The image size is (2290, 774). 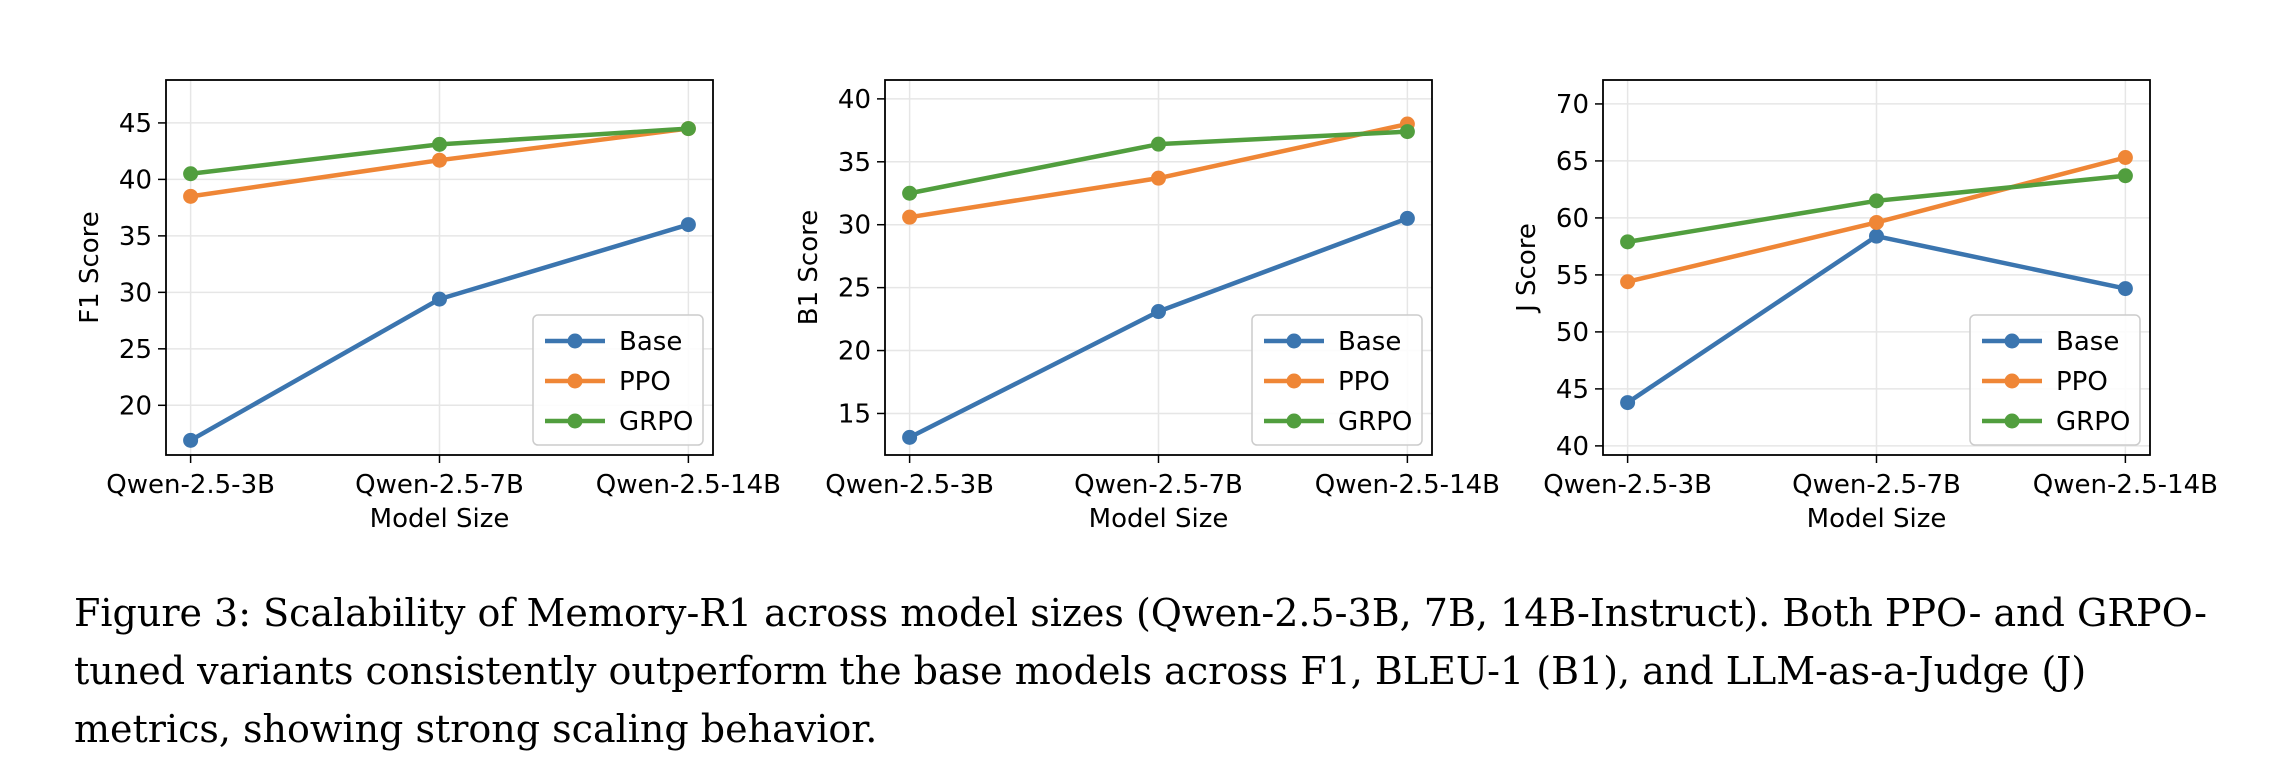 What do you see at coordinates (854, 414) in the screenshot?
I see `y-tick-label: 15` at bounding box center [854, 414].